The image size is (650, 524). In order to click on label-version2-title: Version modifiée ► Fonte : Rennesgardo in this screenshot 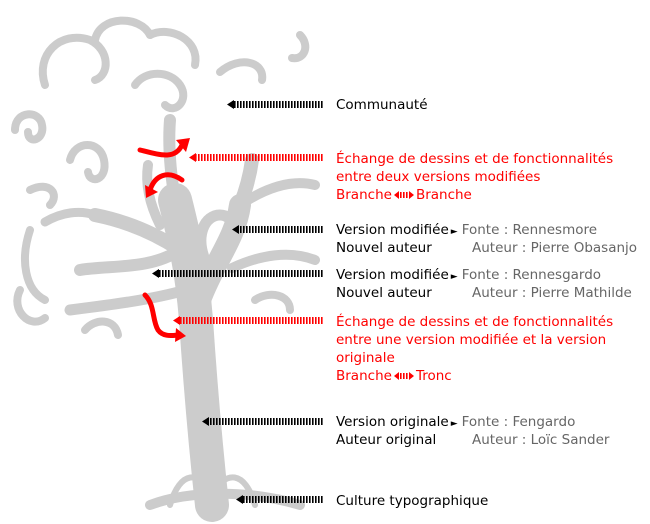, I will do `click(469, 275)`.